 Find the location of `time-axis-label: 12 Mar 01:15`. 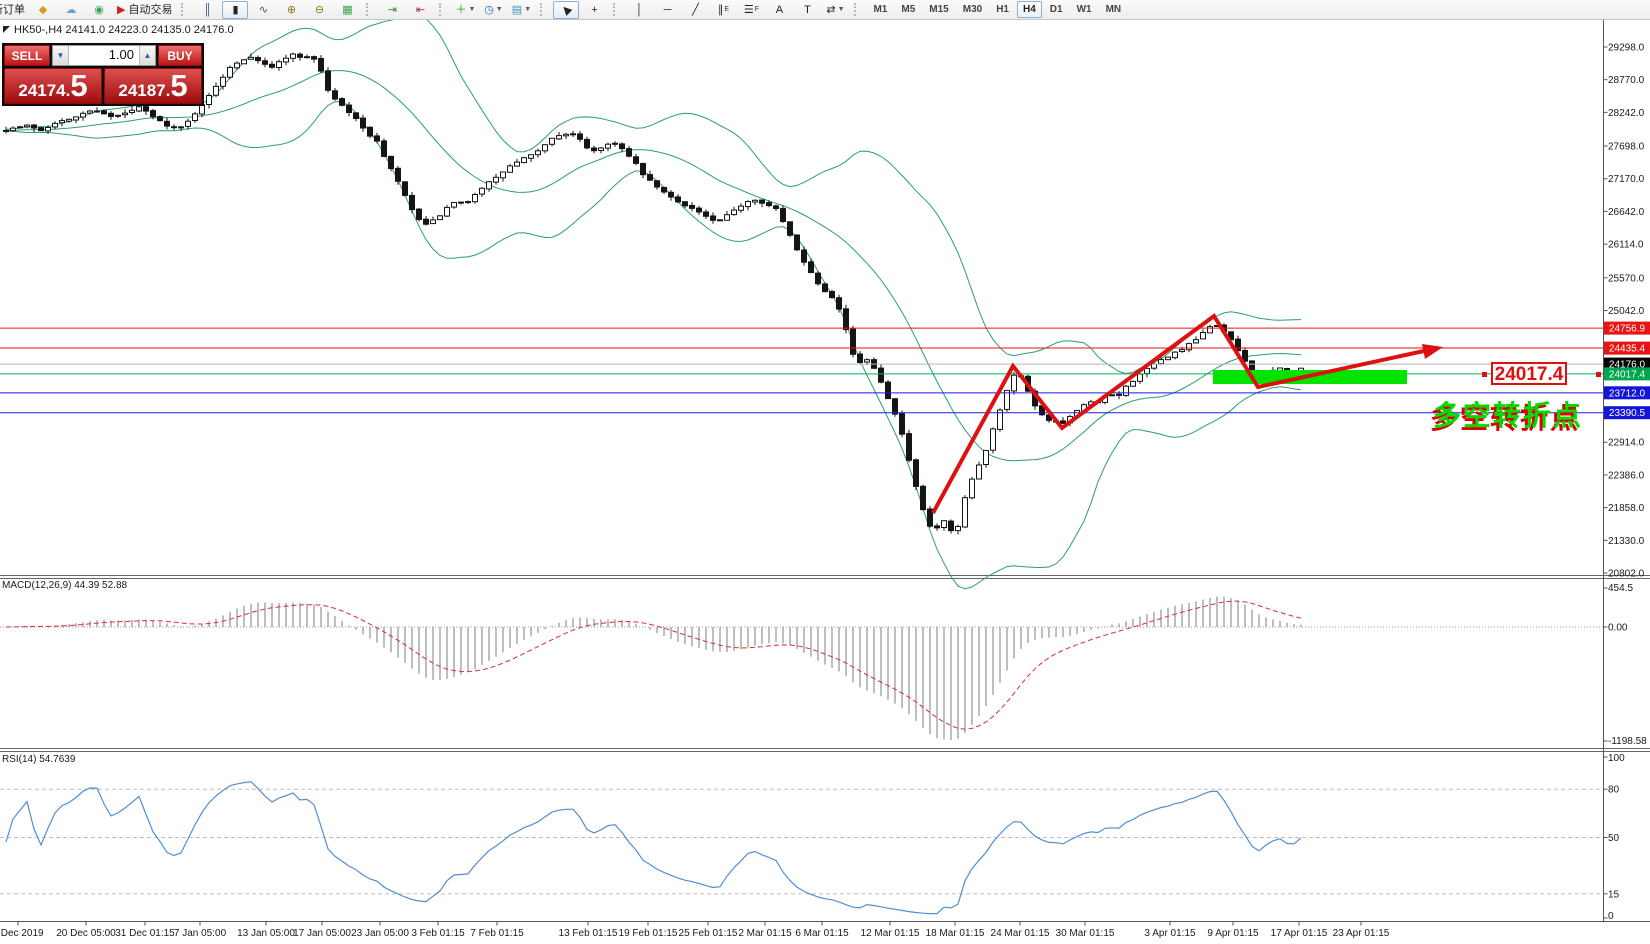

time-axis-label: 12 Mar 01:15 is located at coordinates (890, 933).